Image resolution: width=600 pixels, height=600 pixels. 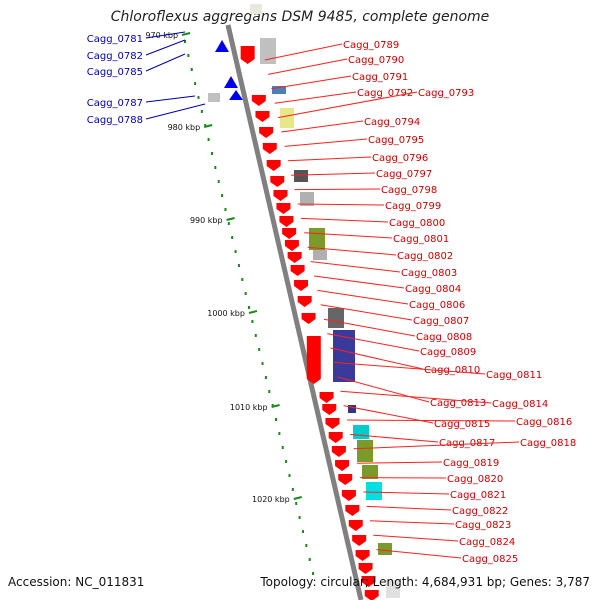 I want to click on right-gene-label: Cagg_0807, so click(x=441, y=321).